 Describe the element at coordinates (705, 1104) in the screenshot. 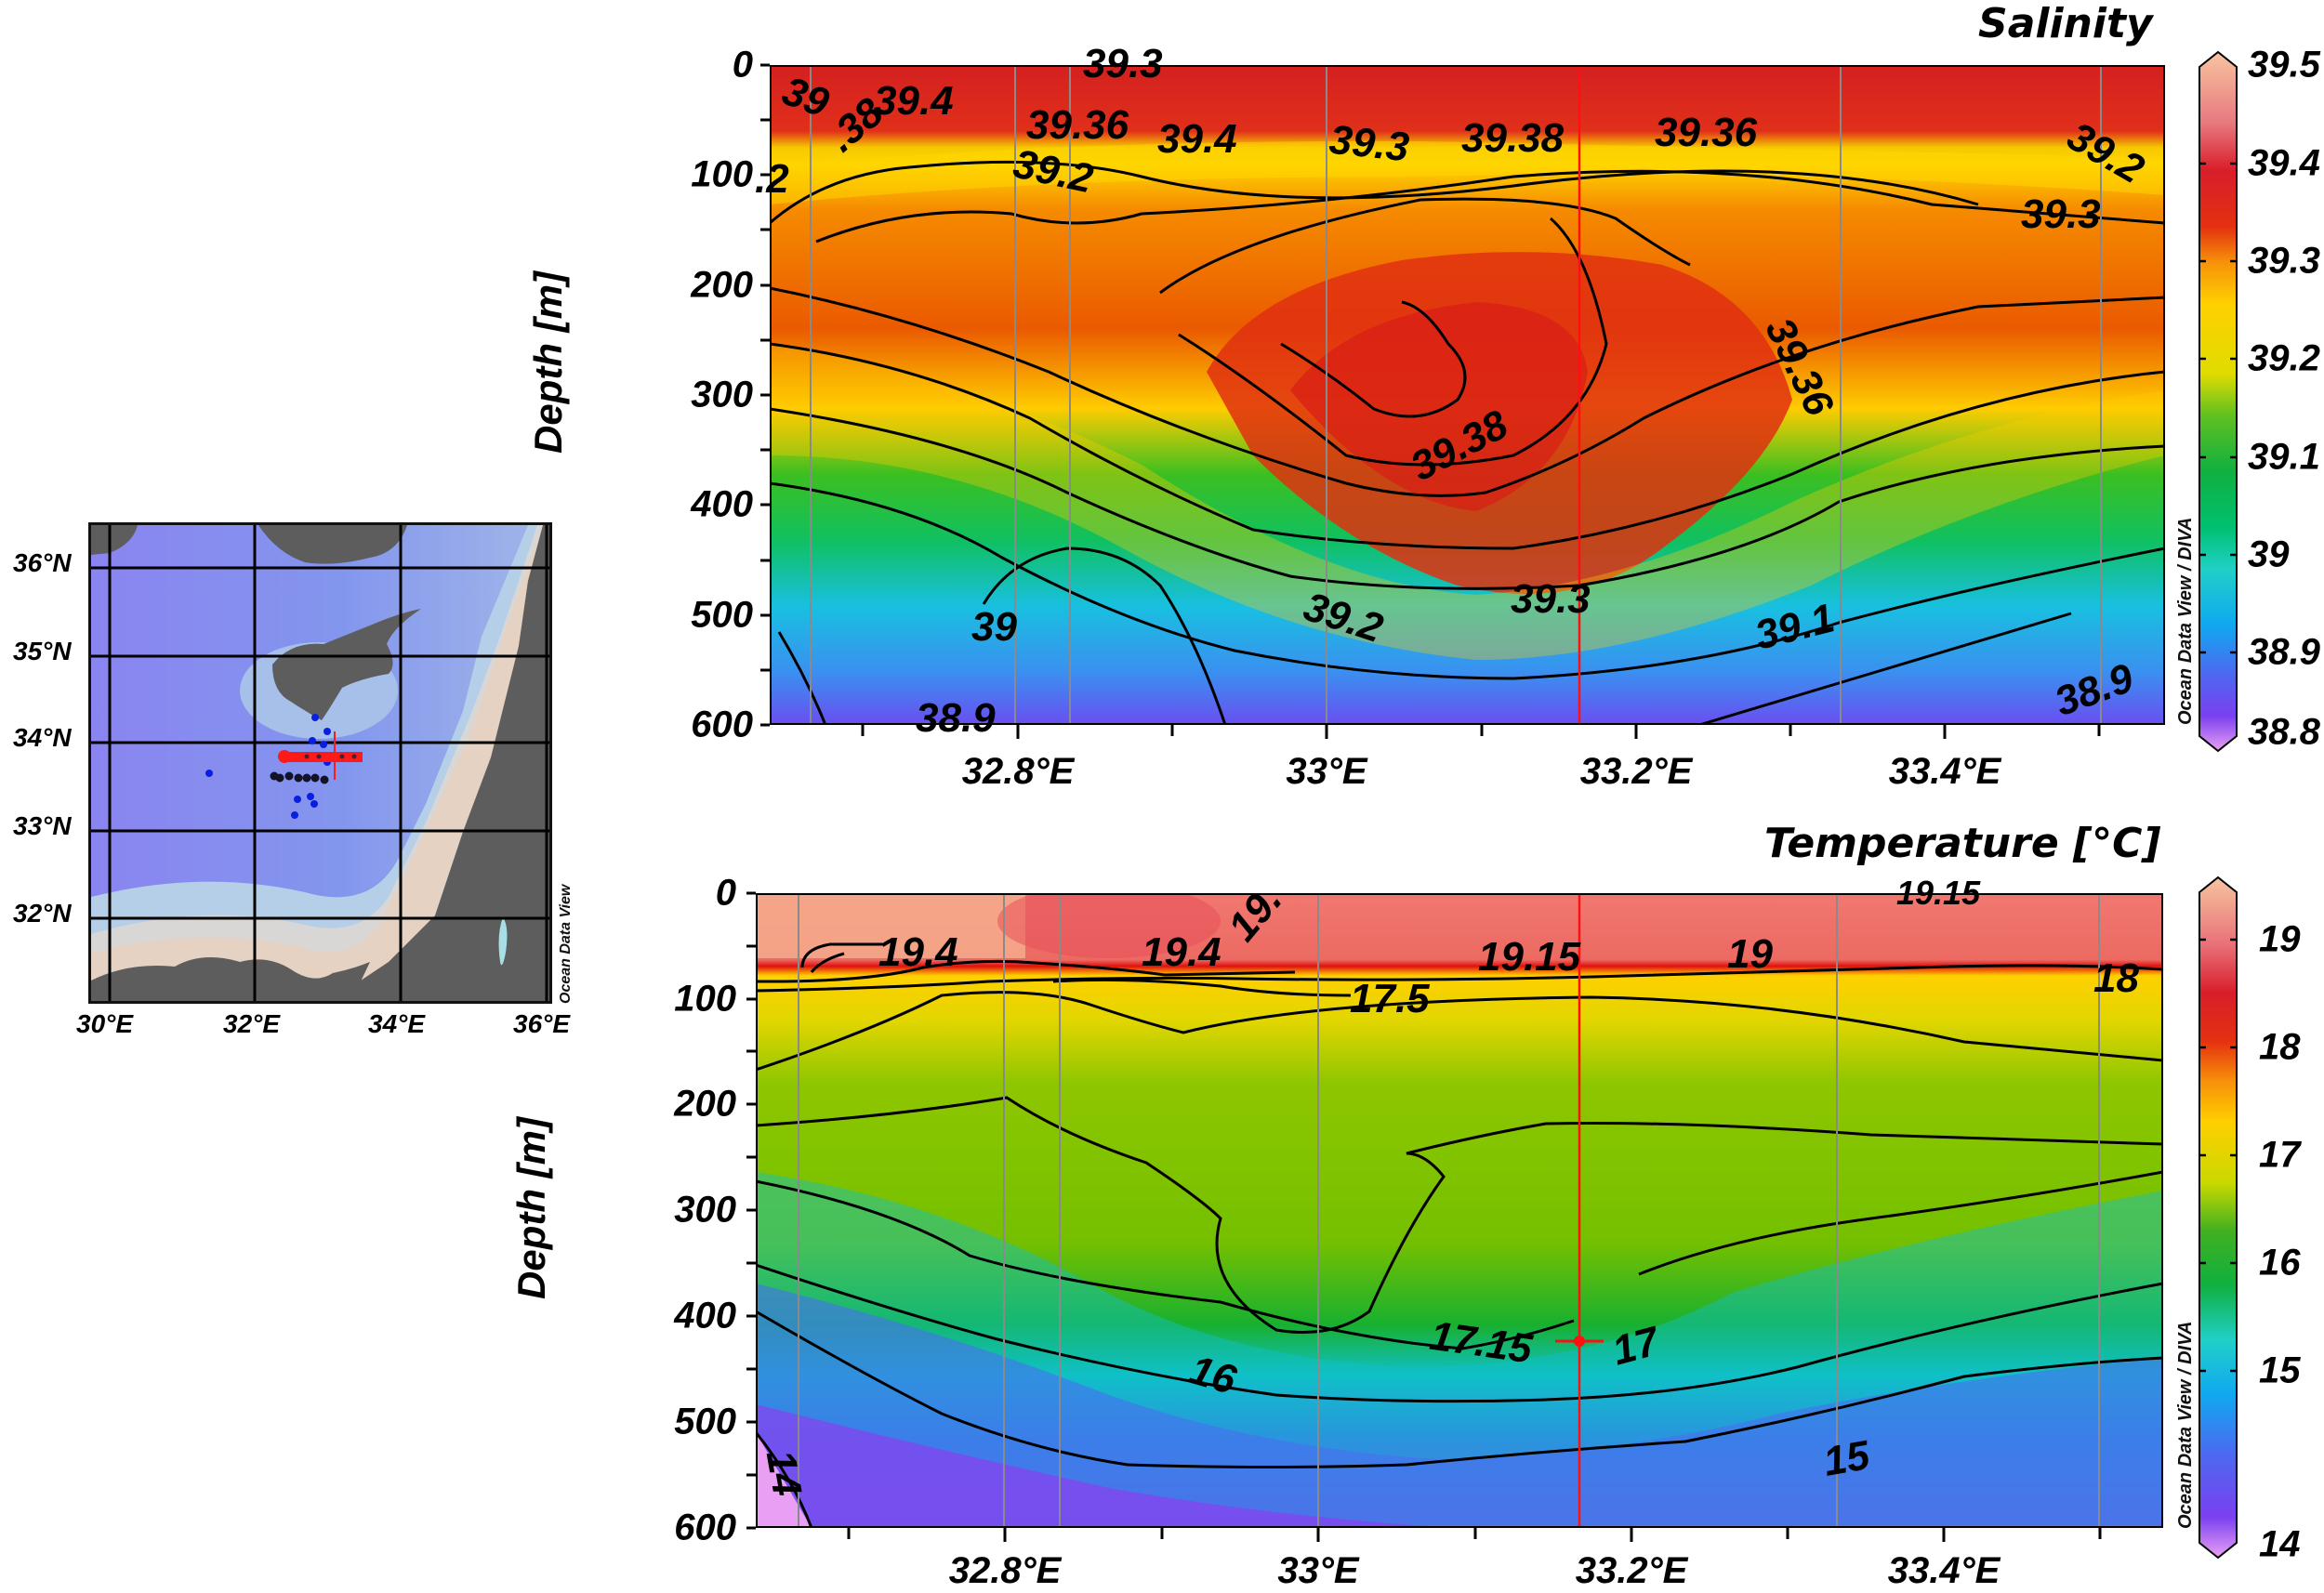

I see `temp-ytick-200: 200` at that location.